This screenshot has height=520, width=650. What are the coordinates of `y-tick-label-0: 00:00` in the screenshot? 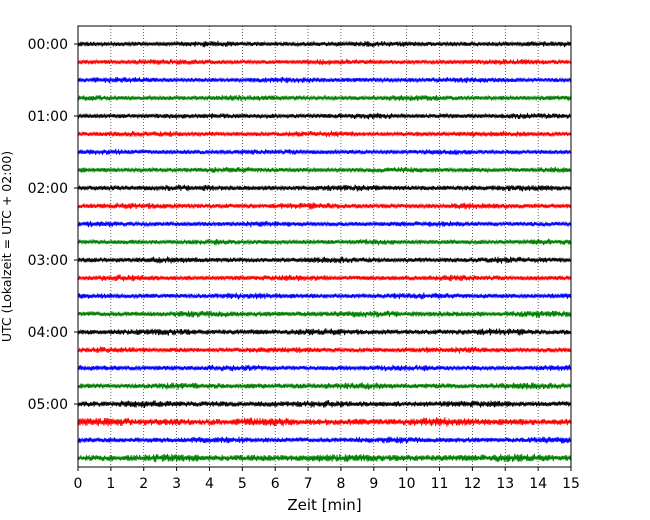 It's located at (48, 45).